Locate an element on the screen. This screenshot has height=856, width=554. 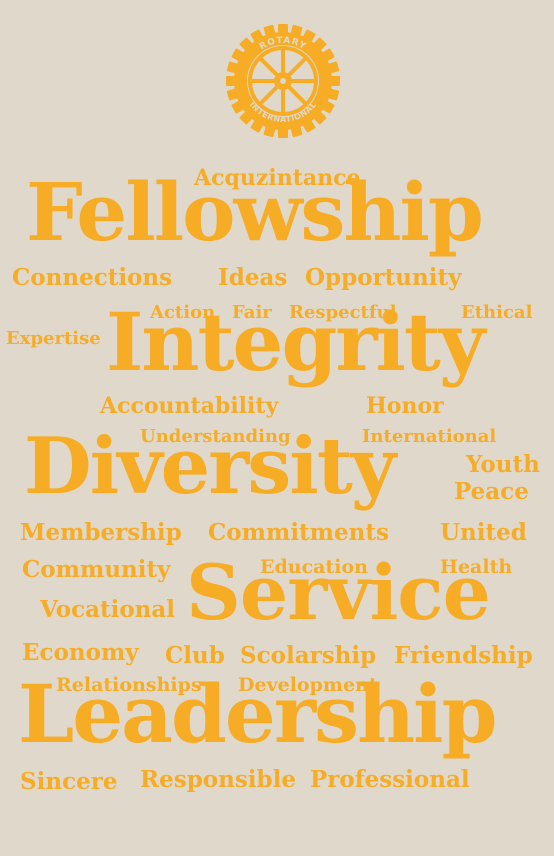
word-education: Education is located at coordinates (314, 567).